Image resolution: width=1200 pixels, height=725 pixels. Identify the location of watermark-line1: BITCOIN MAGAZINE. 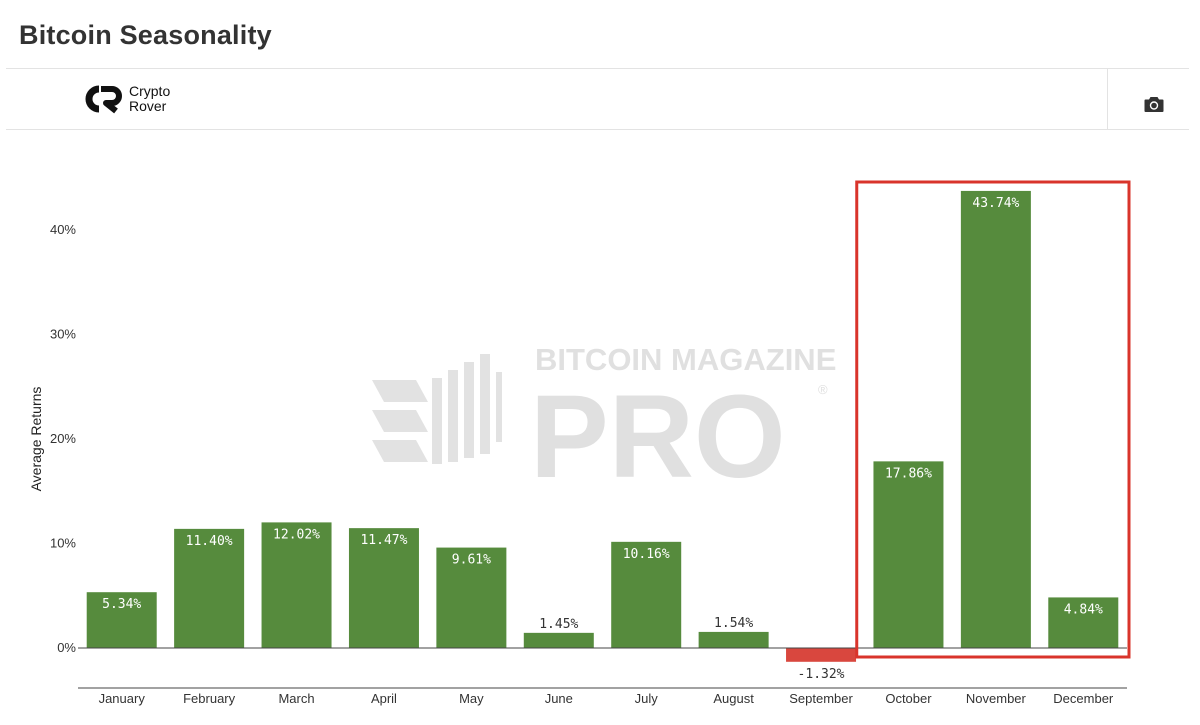
(685, 359).